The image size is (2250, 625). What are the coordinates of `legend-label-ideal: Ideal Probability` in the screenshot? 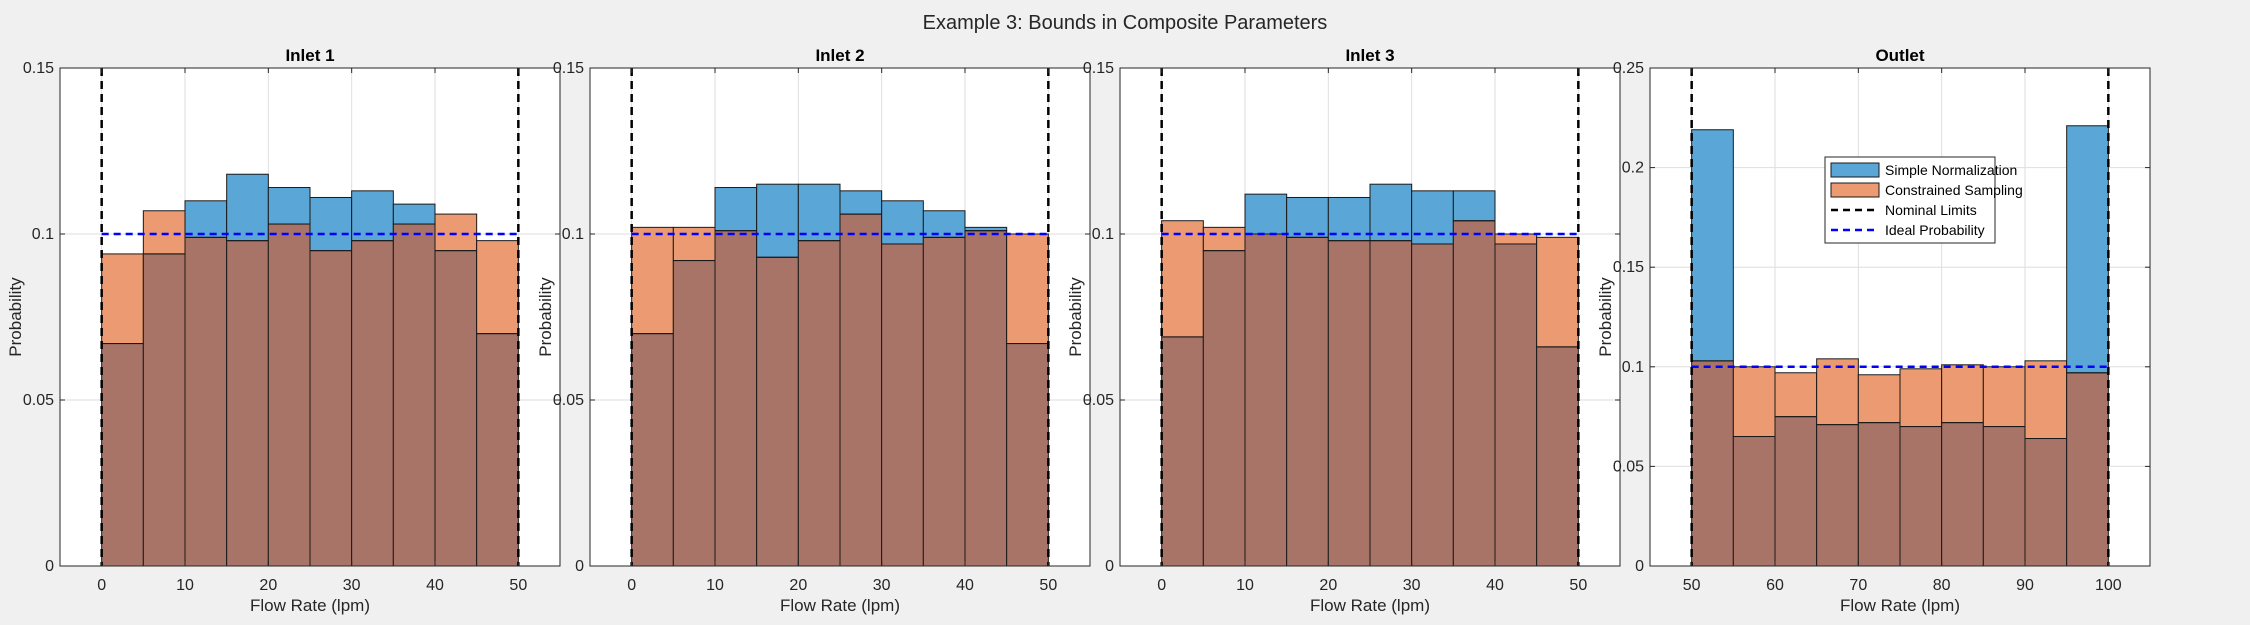 It's located at (1935, 230).